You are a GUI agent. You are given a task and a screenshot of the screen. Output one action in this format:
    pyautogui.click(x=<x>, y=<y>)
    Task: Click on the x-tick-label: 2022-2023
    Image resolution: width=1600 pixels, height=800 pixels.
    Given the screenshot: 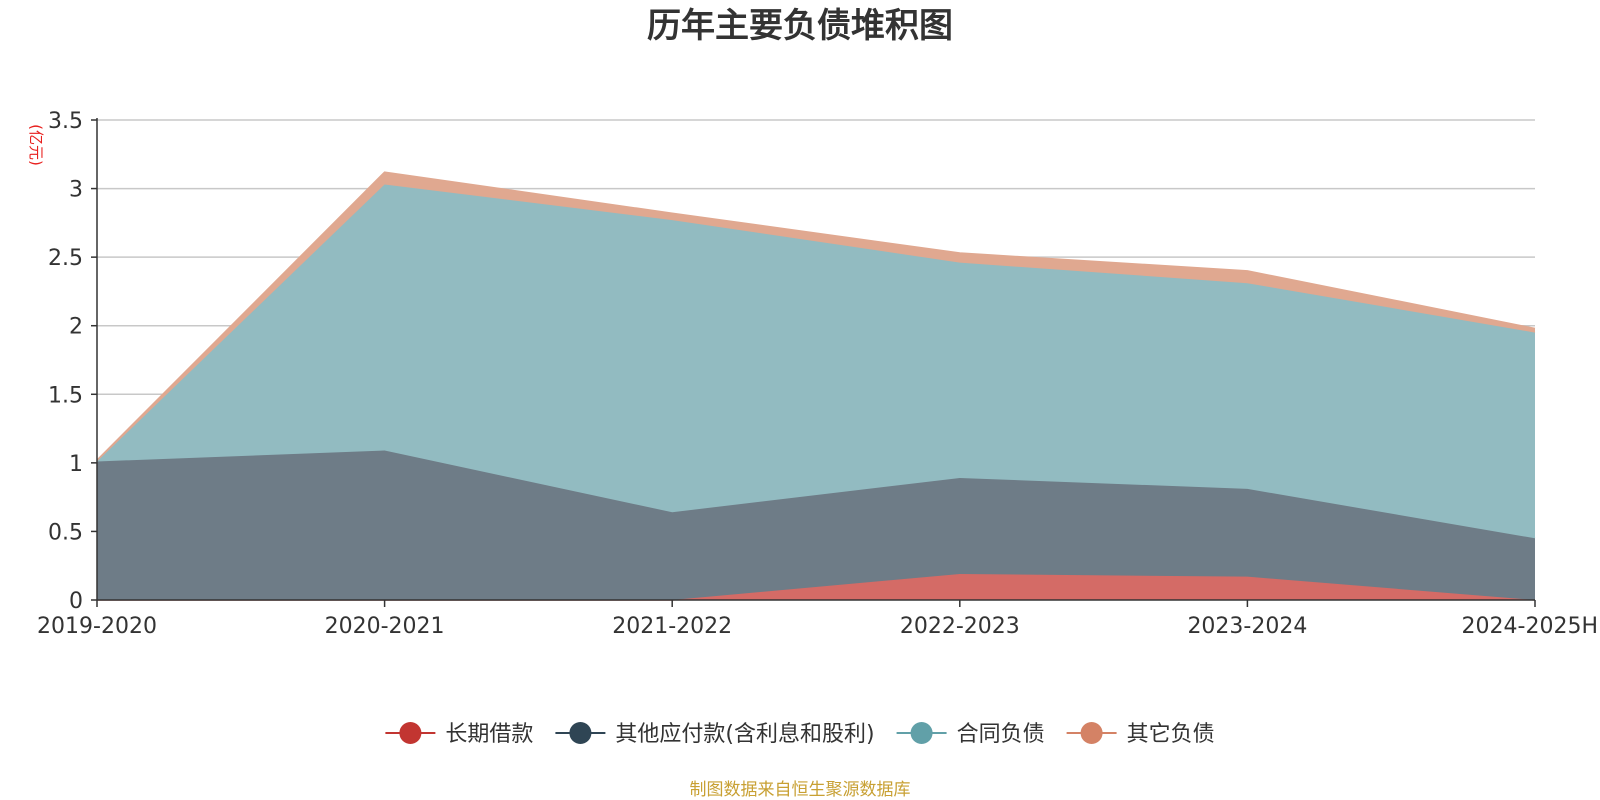 What is the action you would take?
    pyautogui.click(x=960, y=626)
    